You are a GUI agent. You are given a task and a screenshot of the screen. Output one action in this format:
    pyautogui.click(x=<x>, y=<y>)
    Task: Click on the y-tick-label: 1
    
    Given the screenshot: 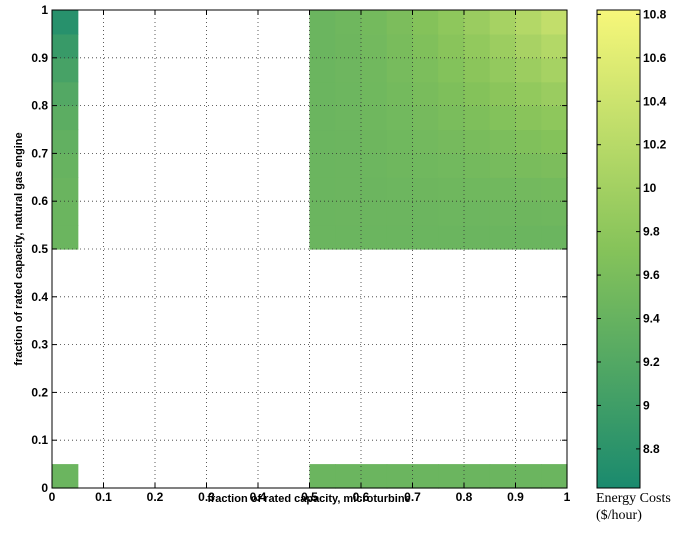 What is the action you would take?
    pyautogui.click(x=44, y=10)
    